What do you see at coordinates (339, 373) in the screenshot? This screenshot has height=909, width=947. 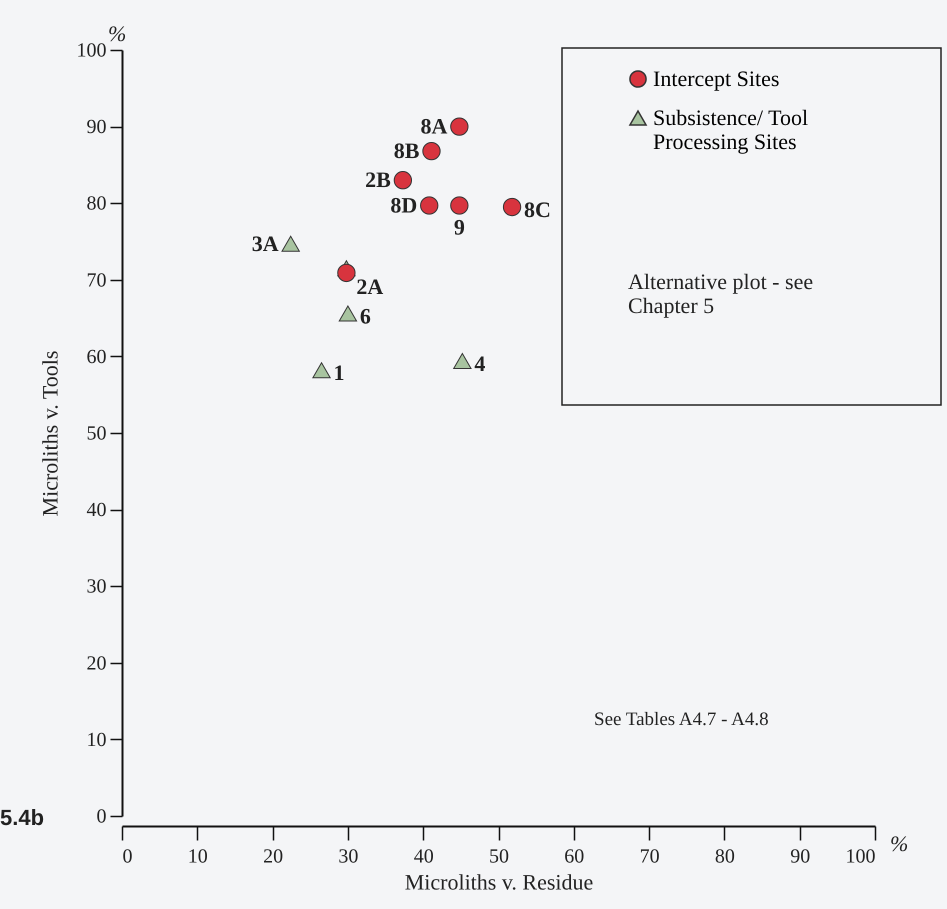 I see `annotation: 1` at bounding box center [339, 373].